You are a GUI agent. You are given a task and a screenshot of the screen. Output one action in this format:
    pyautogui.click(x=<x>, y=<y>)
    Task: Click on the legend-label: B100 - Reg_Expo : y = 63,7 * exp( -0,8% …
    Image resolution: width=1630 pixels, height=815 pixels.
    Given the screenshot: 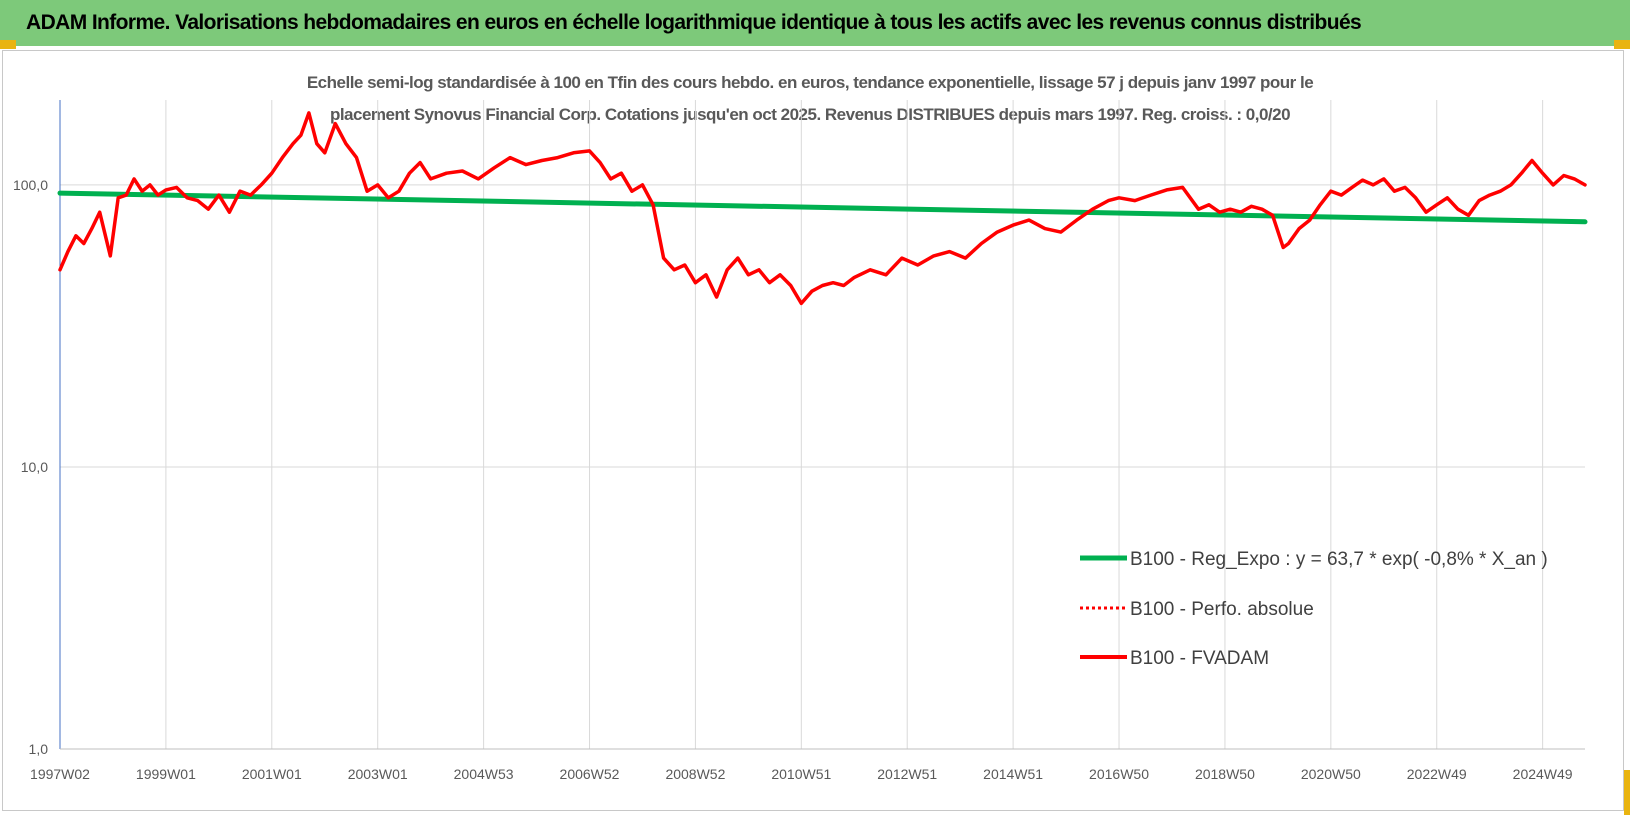 What is the action you would take?
    pyautogui.click(x=1339, y=559)
    